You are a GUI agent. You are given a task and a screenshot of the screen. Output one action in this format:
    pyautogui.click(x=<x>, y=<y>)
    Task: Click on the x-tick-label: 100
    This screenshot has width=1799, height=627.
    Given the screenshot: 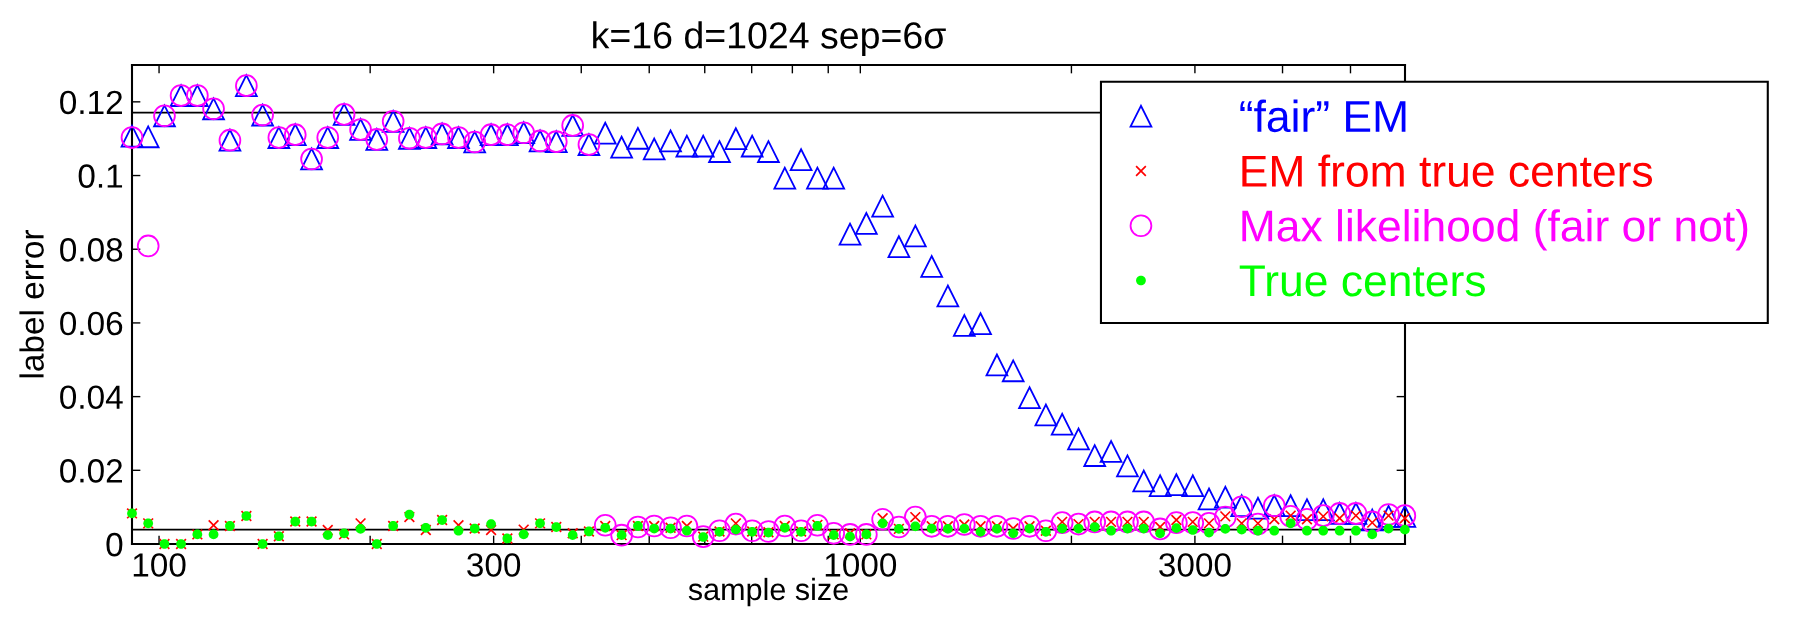 What is the action you would take?
    pyautogui.click(x=159, y=565)
    